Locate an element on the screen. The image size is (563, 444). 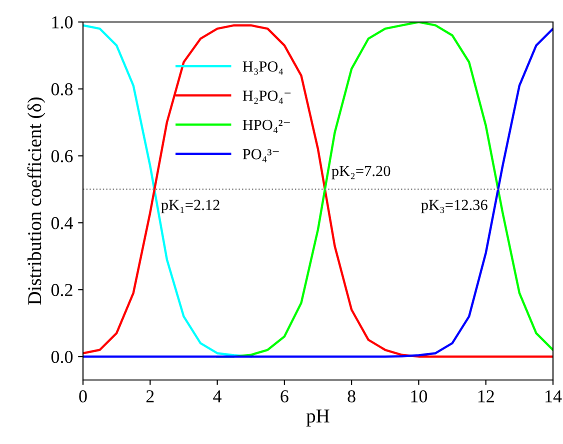
y-tick-label: 0.4 is located at coordinates (62, 223).